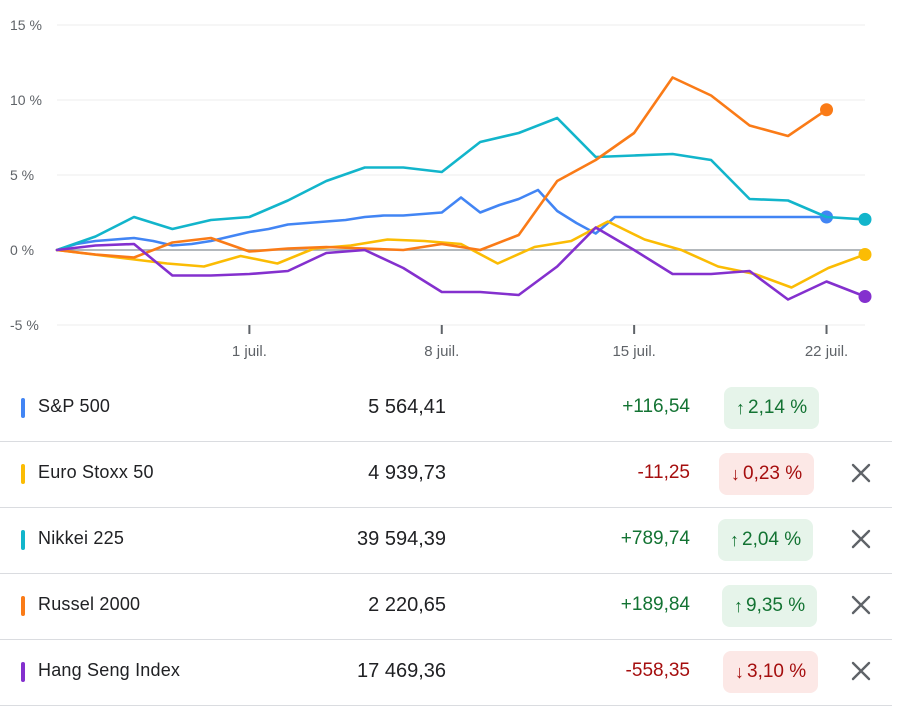  Describe the element at coordinates (24, 325) in the screenshot. I see `y-tick-label: -5 %` at that location.